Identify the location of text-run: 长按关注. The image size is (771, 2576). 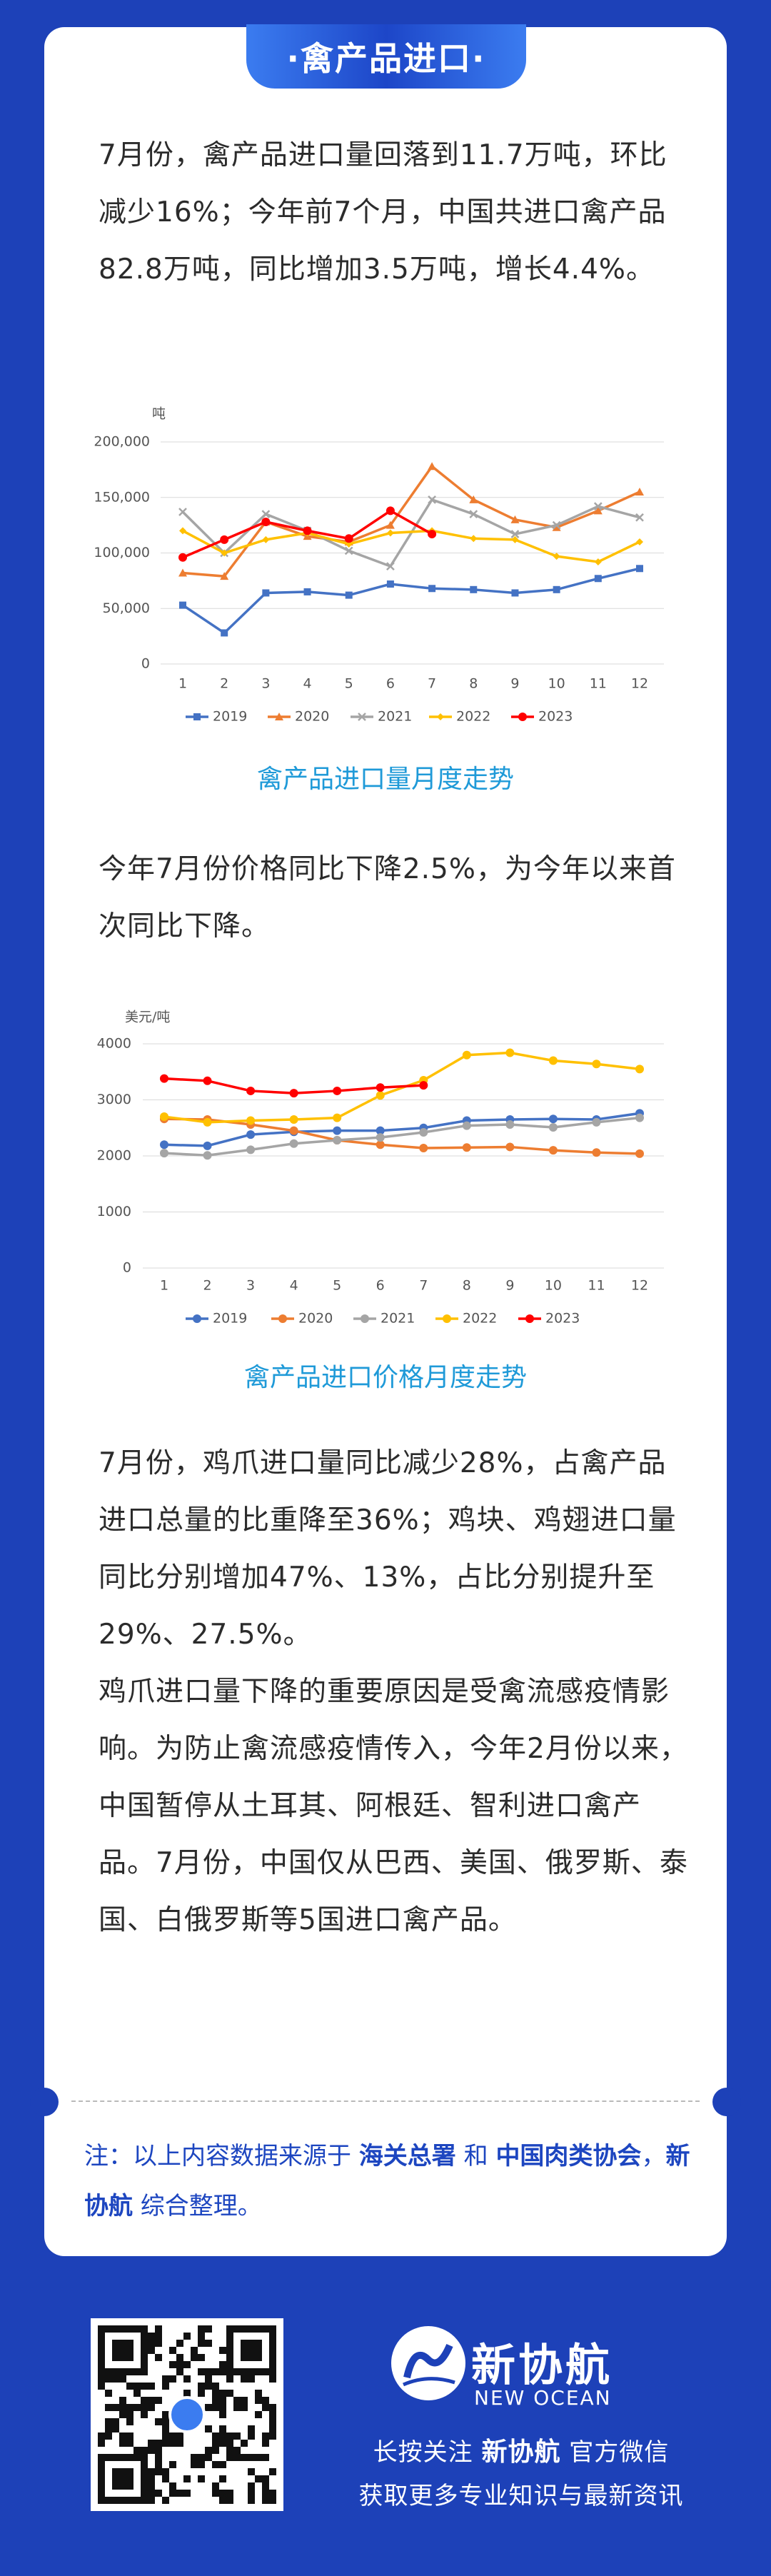
(427, 2452).